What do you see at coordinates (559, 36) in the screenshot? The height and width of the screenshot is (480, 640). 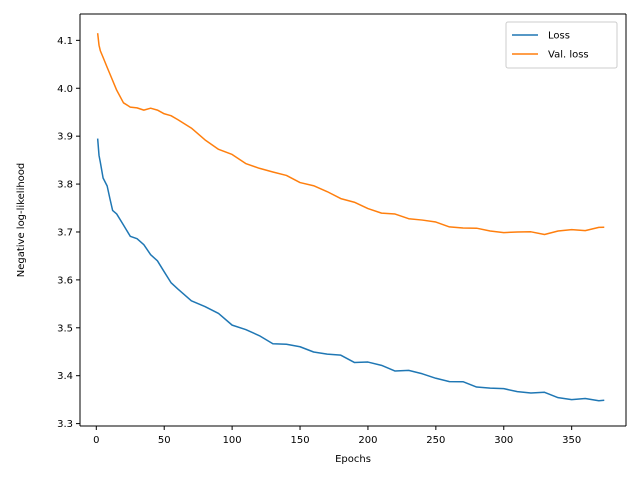 I see `legend-label: Loss` at bounding box center [559, 36].